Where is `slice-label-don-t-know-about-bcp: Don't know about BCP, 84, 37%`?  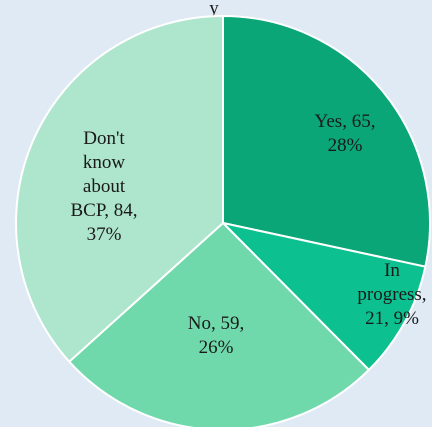
slice-label-don-t-know-about-bcp: Don't know about BCP, 84, 37% is located at coordinates (103, 186).